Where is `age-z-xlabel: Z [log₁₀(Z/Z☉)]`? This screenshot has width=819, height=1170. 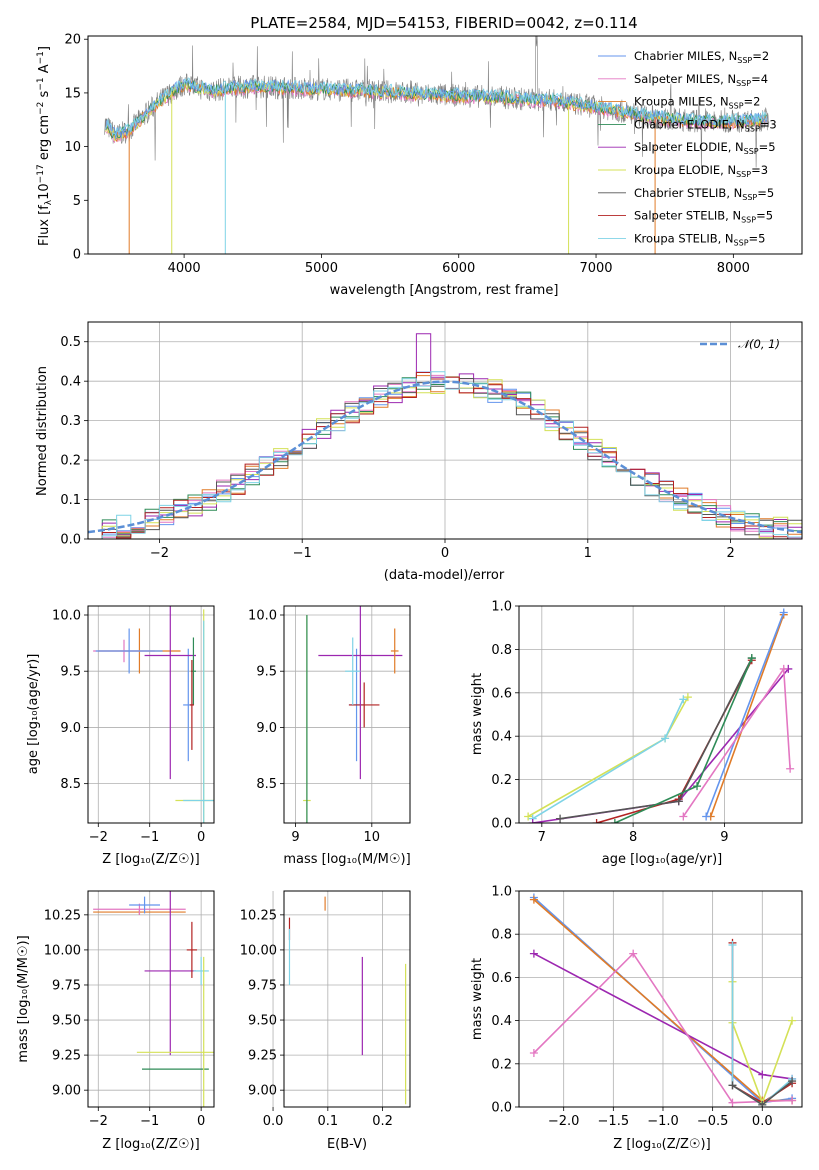 age-z-xlabel: Z [log₁₀(Z/Z☉)] is located at coordinates (150, 859).